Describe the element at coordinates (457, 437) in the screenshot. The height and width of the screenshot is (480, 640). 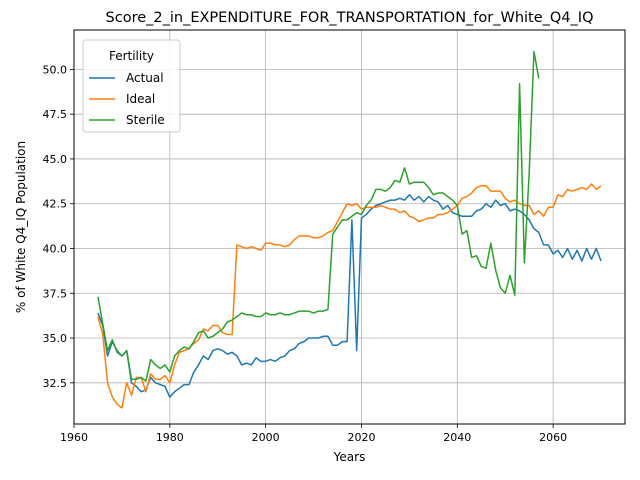
I see `x-tick-label: 2040` at that location.